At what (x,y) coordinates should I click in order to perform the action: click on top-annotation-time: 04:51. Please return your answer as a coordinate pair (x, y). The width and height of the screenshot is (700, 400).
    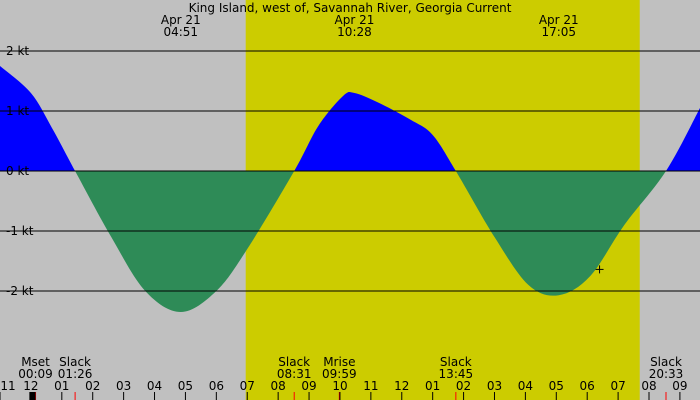
    Looking at the image, I should click on (180, 32).